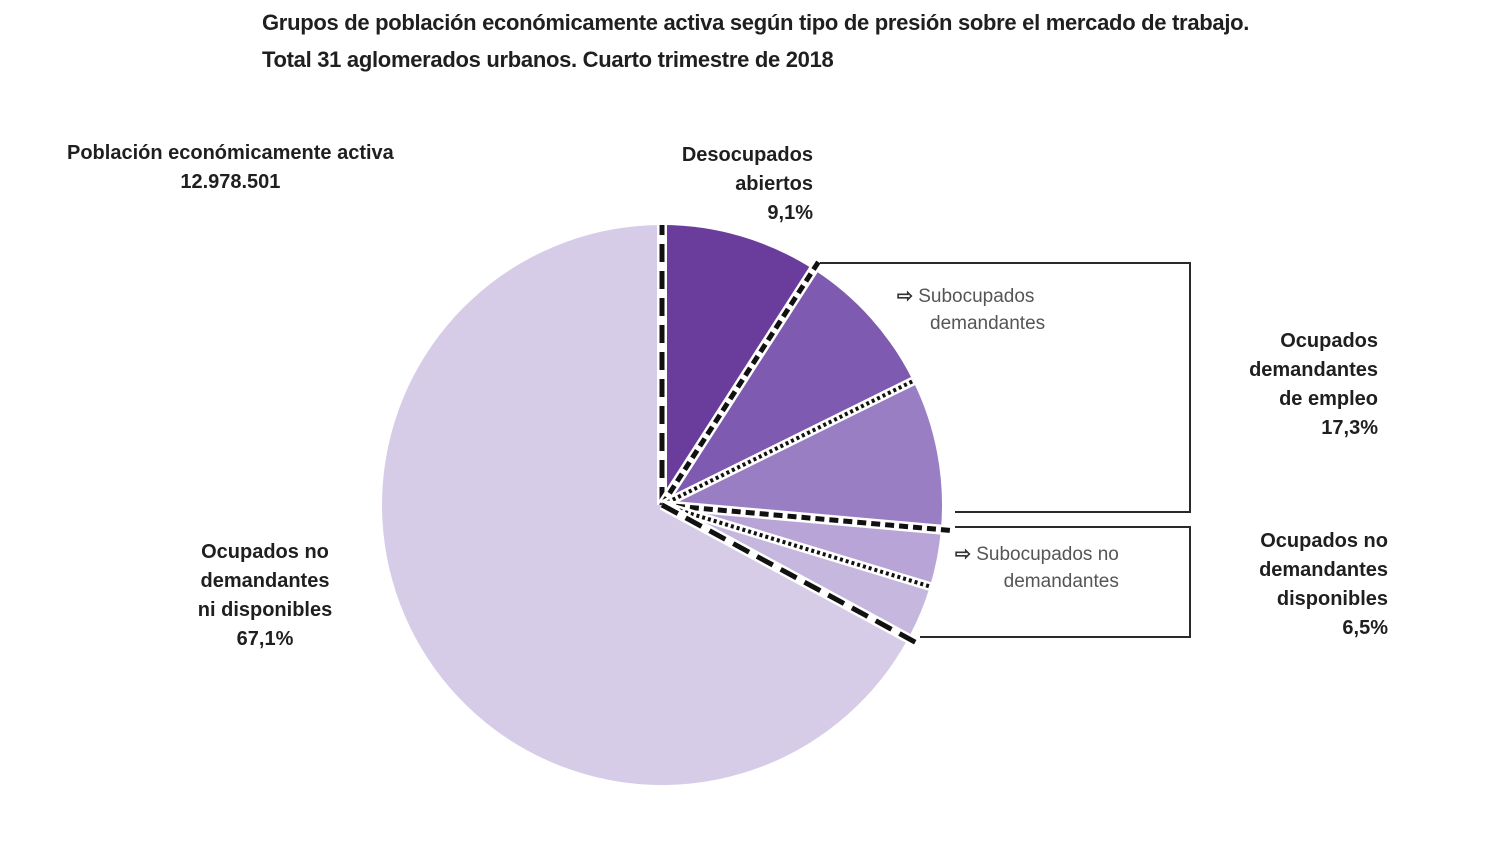  Describe the element at coordinates (1061, 581) in the screenshot. I see `label-subocupados-no-demandantes-line-2: demandantes` at that location.